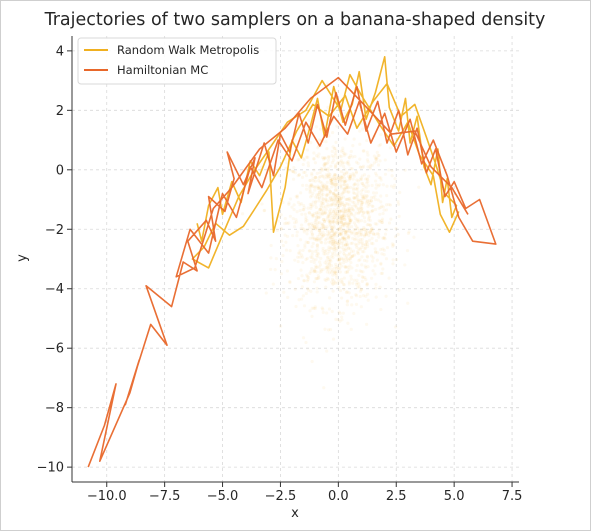 This screenshot has height=531, width=591. Describe the element at coordinates (162, 70) in the screenshot. I see `legend-label-hmc: Hamiltonian MC` at that location.